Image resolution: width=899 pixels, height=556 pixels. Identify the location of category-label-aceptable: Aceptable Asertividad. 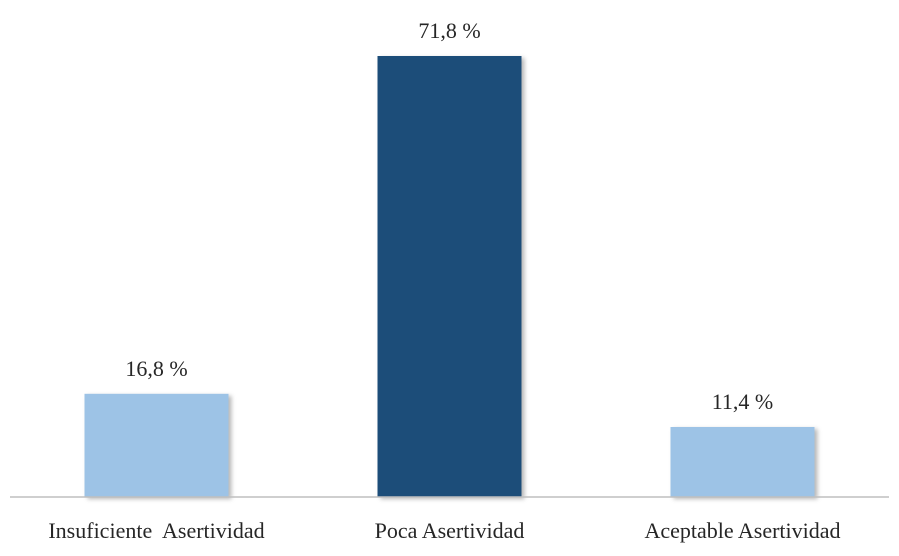
(742, 530).